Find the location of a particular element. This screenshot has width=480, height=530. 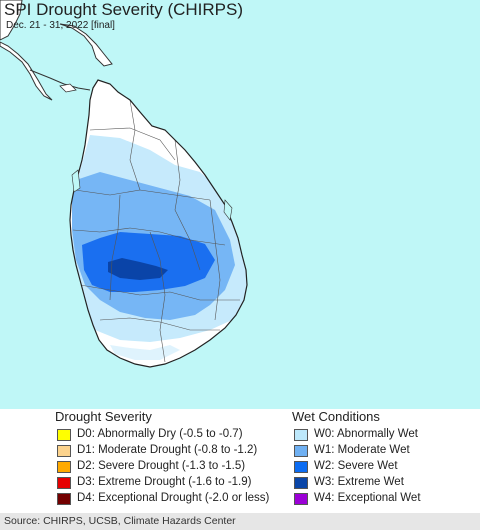

map-title: SPI Drought Severity (CHIRPS) is located at coordinates (124, 9).